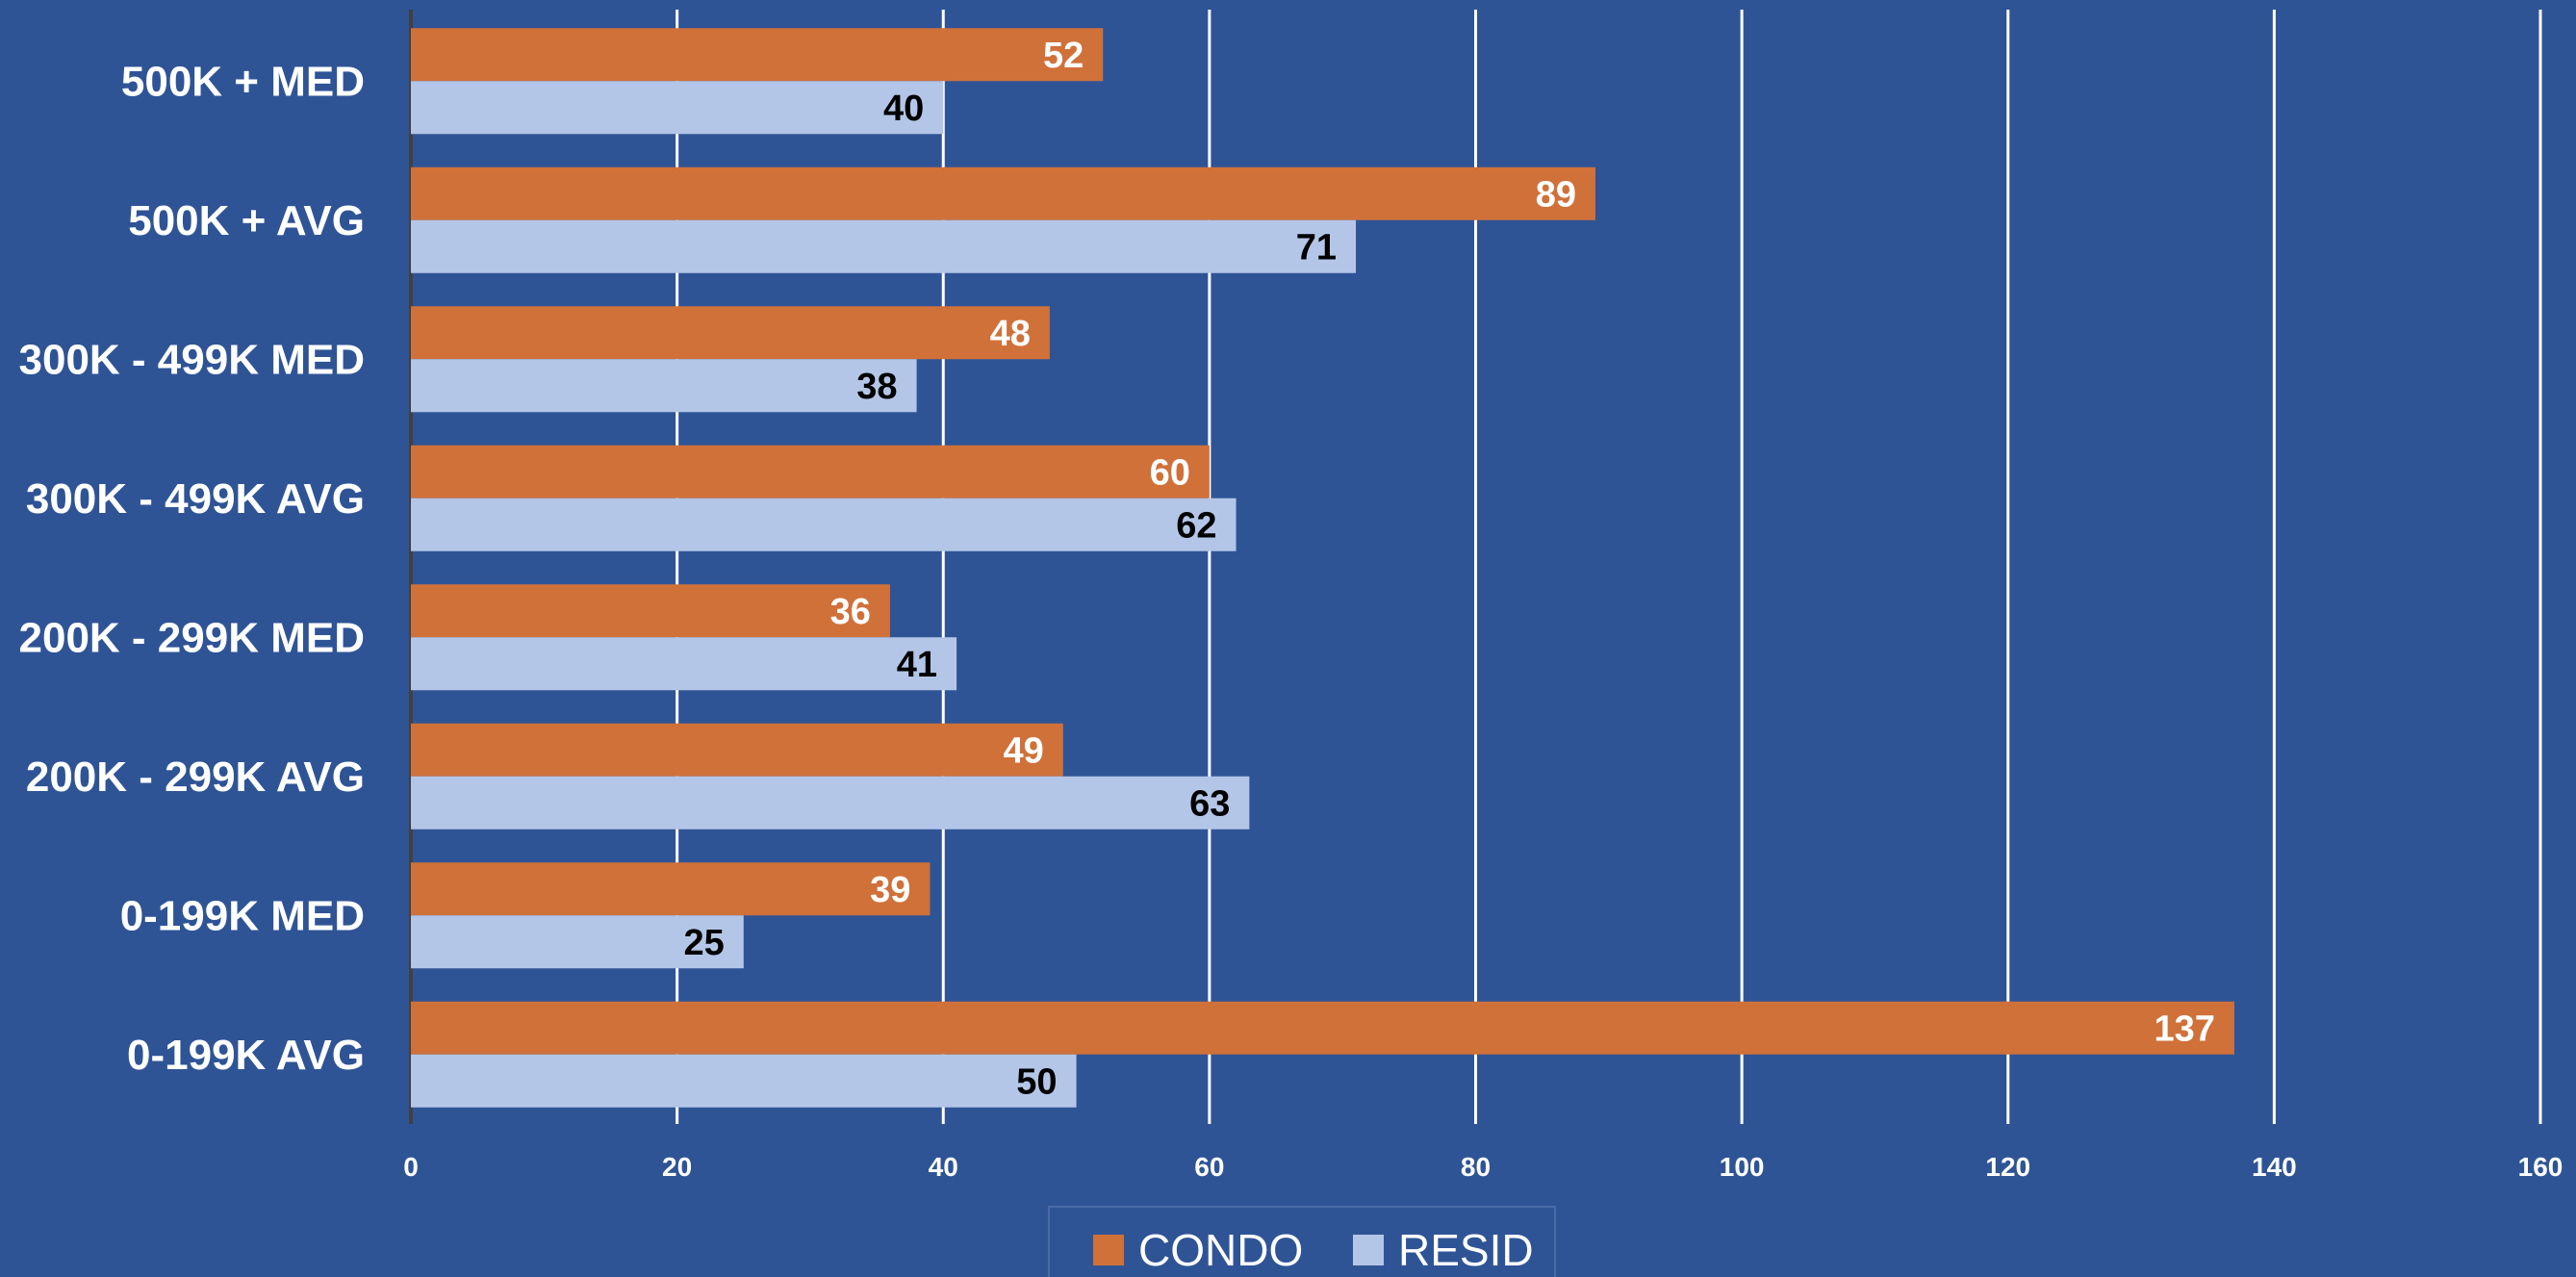 Image resolution: width=2576 pixels, height=1277 pixels. I want to click on condo-data-label: 137, so click(2184, 1029).